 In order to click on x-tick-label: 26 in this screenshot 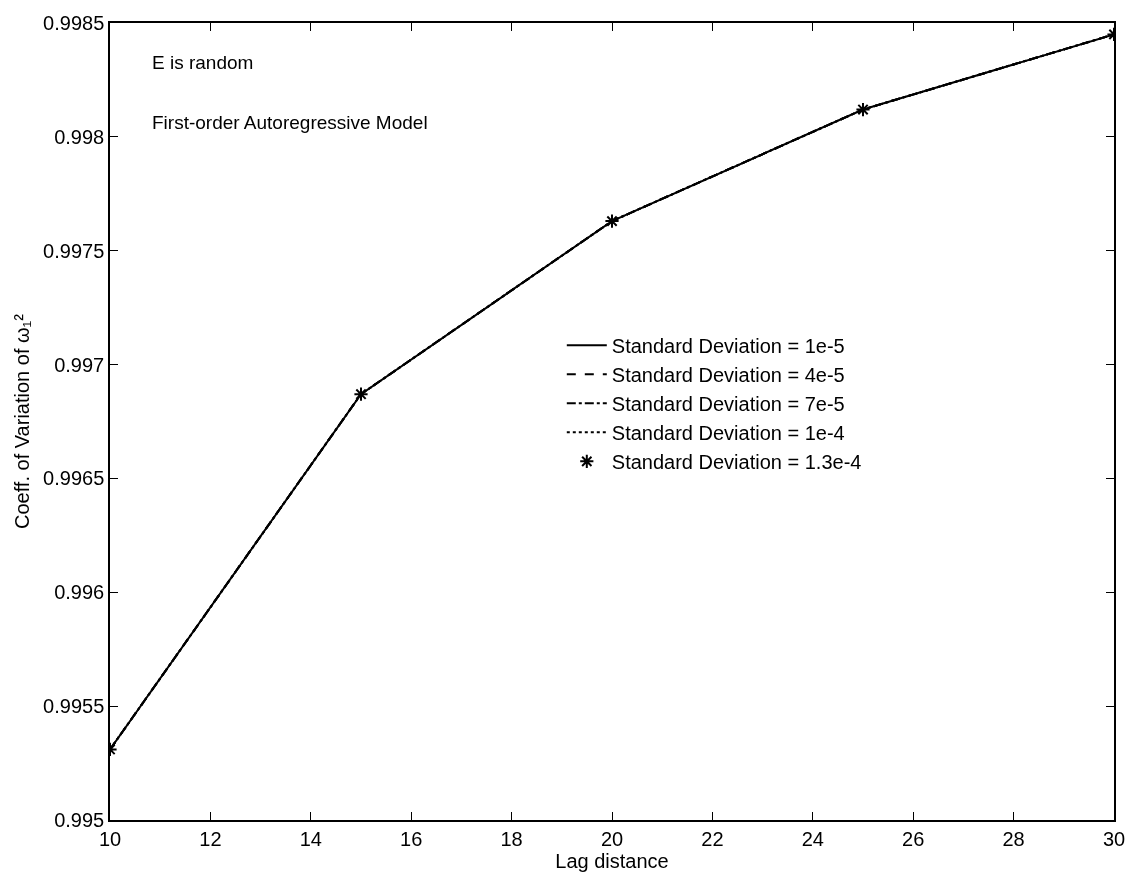, I will do `click(913, 838)`.